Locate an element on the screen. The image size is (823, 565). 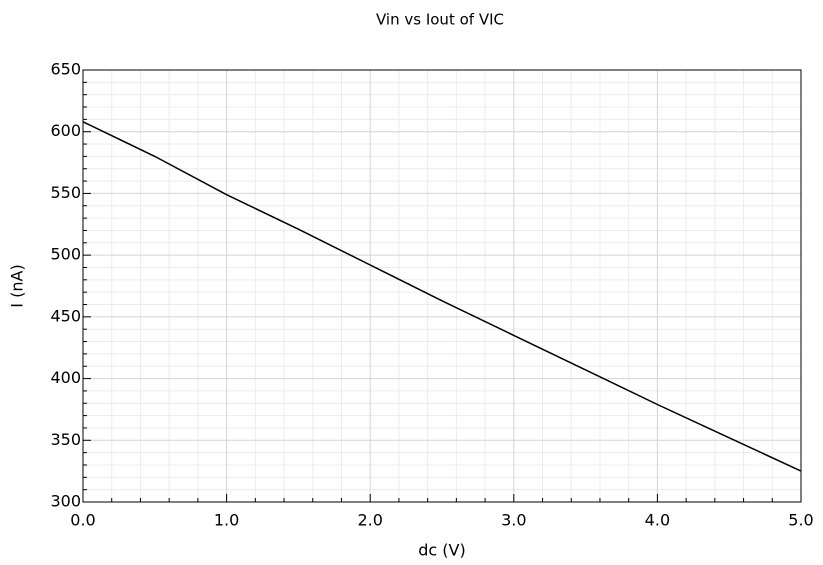
x-tick-label: 1.0 is located at coordinates (226, 520).